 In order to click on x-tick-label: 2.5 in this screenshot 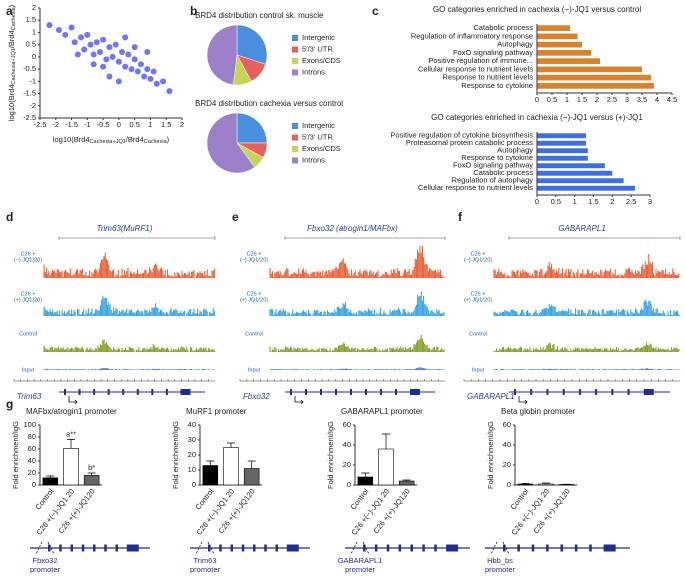, I will do `click(631, 201)`.